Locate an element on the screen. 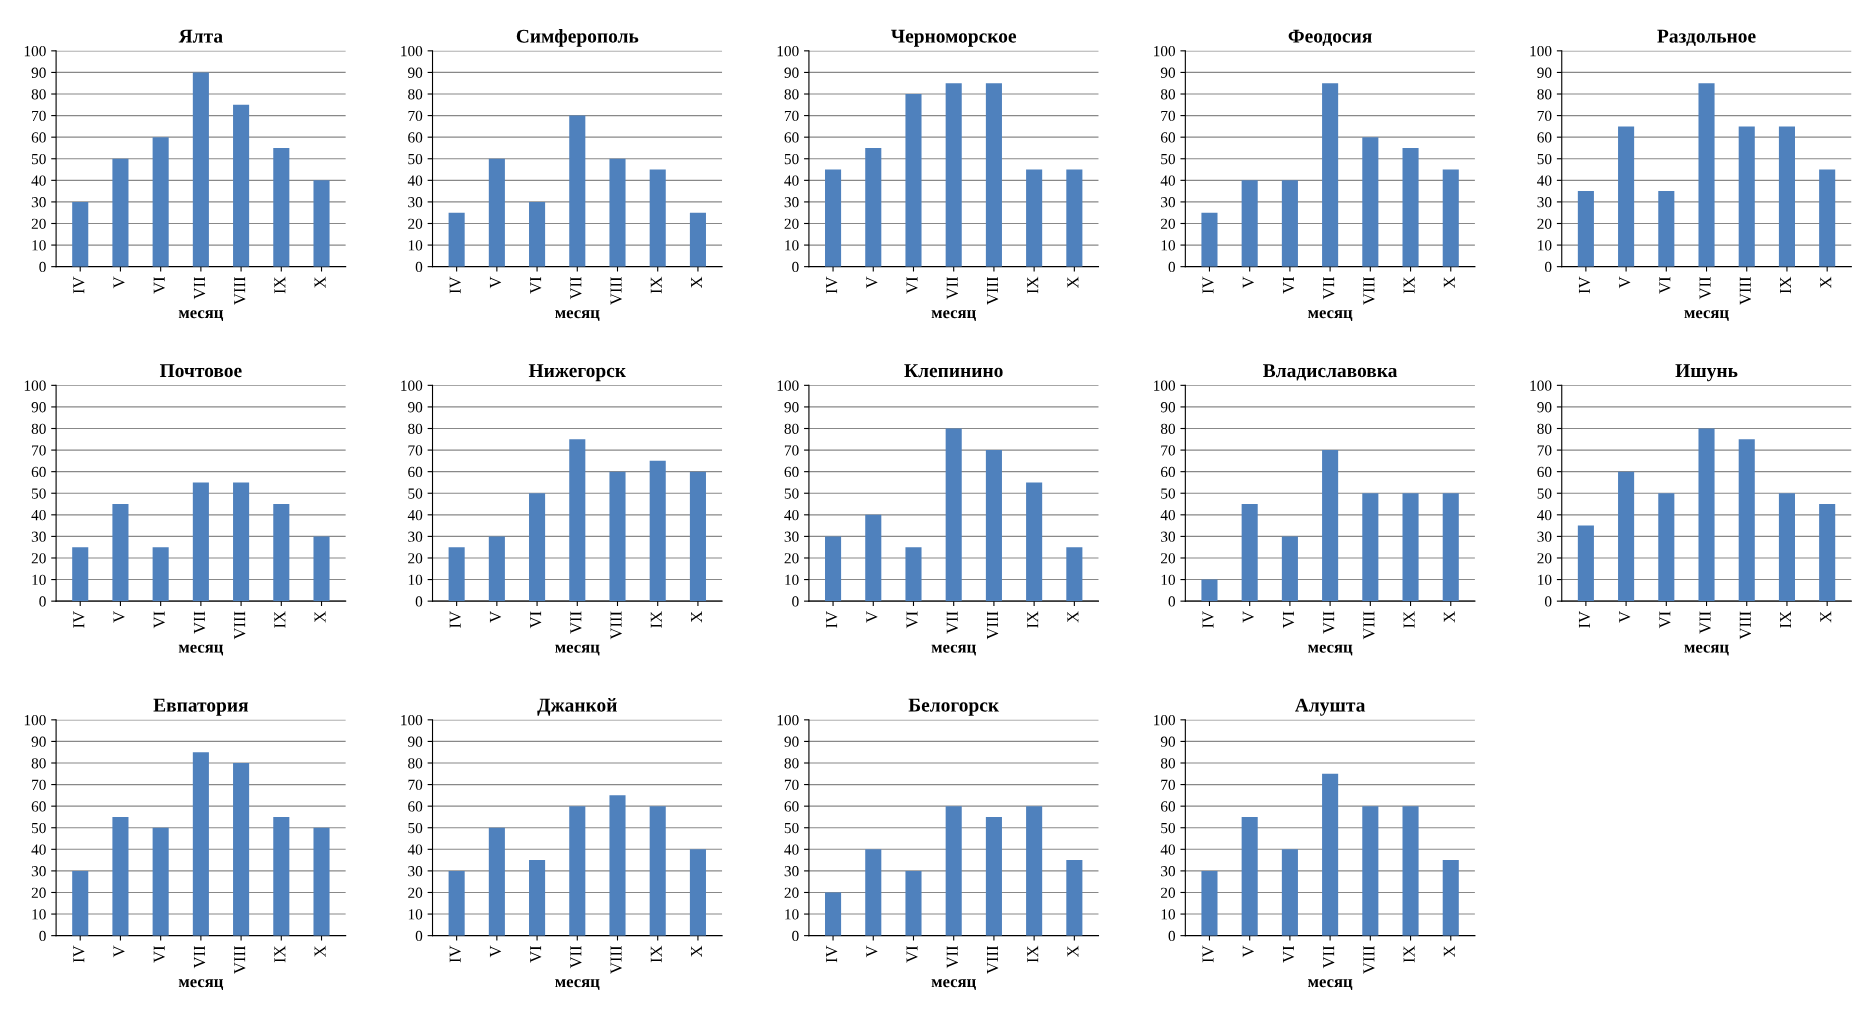 This screenshot has height=1017, width=1870. x-tick-label: X is located at coordinates (320, 617).